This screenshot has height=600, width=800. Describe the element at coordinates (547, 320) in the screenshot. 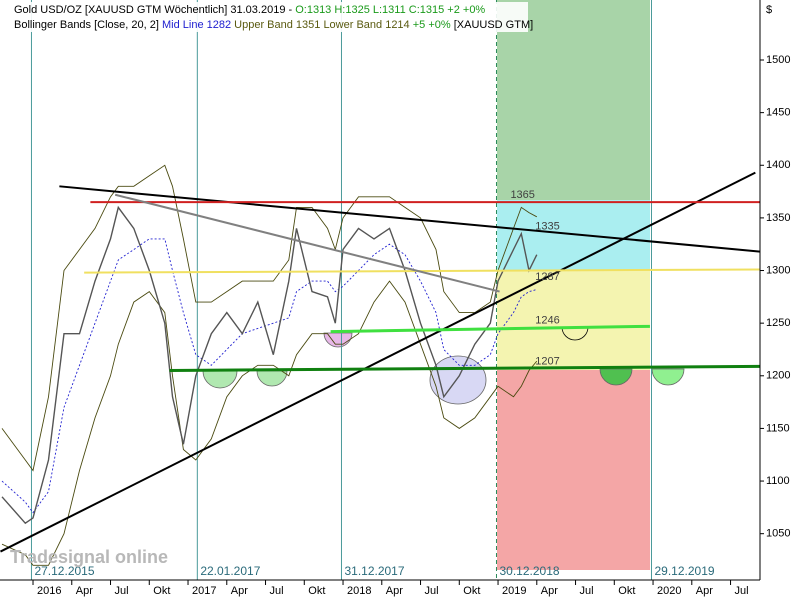

I see `level-label: 1246` at that location.